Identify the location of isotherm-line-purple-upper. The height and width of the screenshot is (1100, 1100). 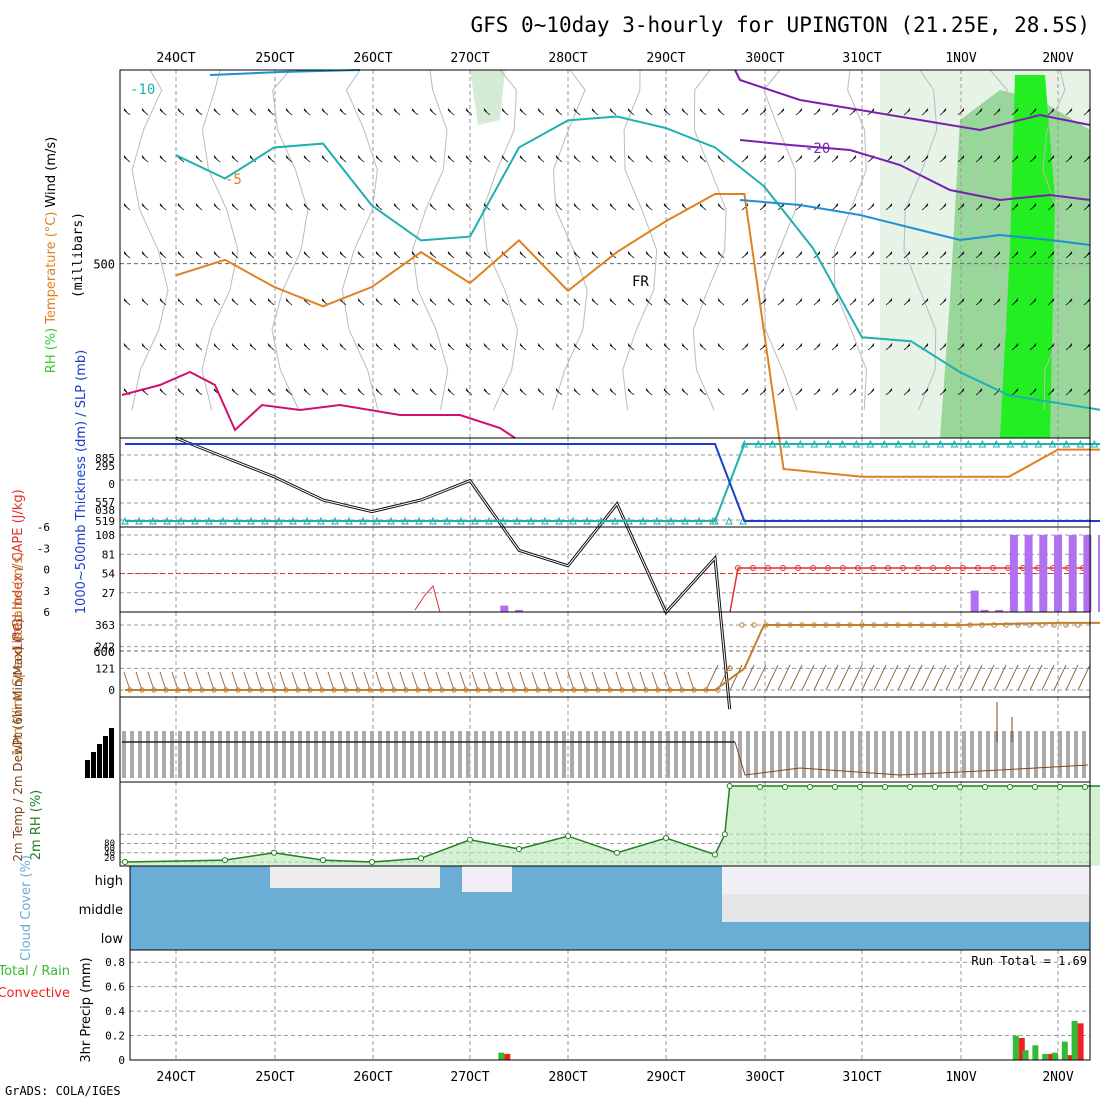
(912, 100).